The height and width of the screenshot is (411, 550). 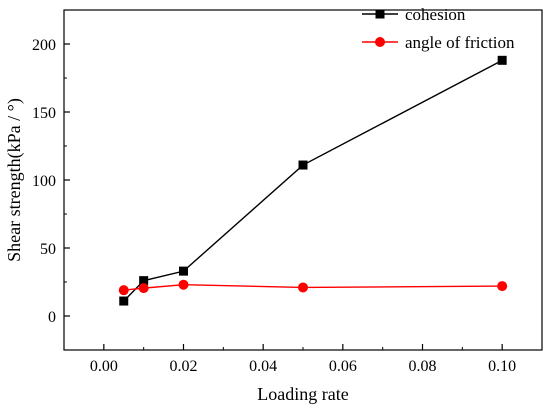 I want to click on legend-angle-of-friction-label: angle of friction, so click(x=460, y=42).